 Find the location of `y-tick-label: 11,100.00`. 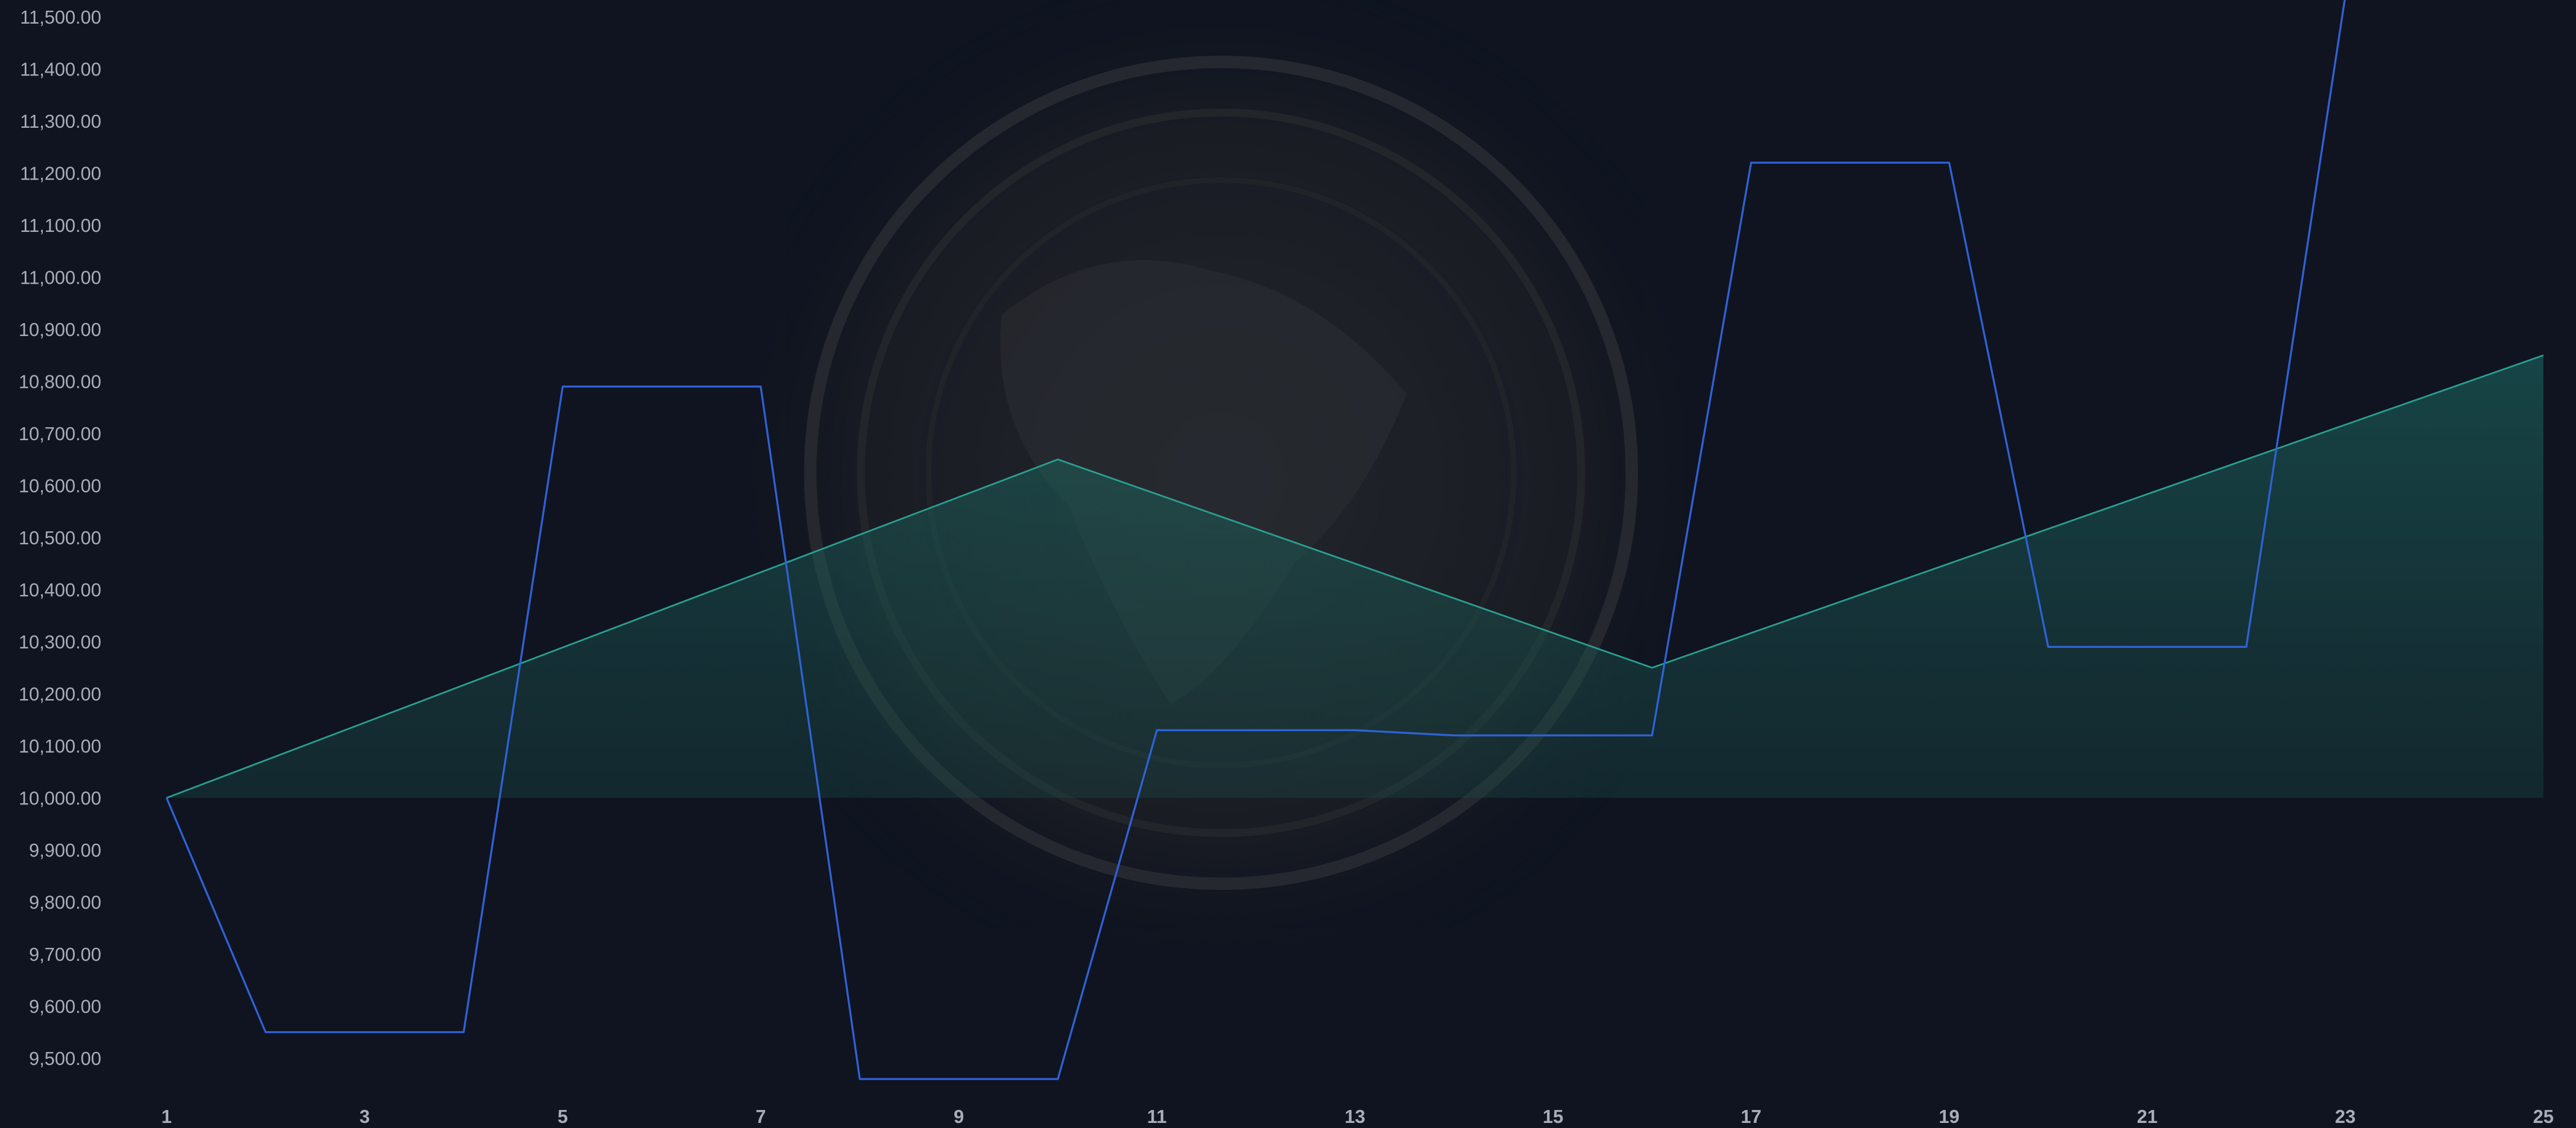

y-tick-label: 11,100.00 is located at coordinates (60, 226).